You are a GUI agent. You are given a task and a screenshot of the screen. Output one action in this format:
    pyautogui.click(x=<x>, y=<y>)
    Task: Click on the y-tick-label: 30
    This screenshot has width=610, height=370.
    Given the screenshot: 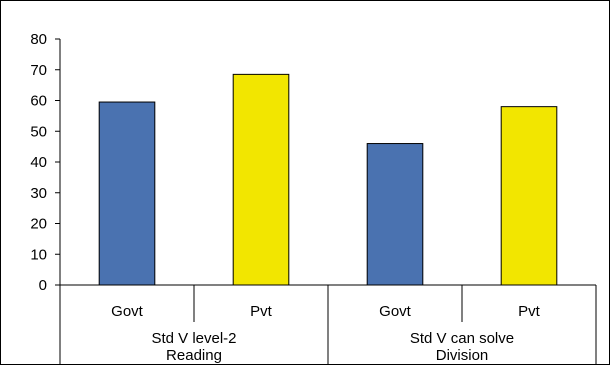 What is the action you would take?
    pyautogui.click(x=38, y=193)
    